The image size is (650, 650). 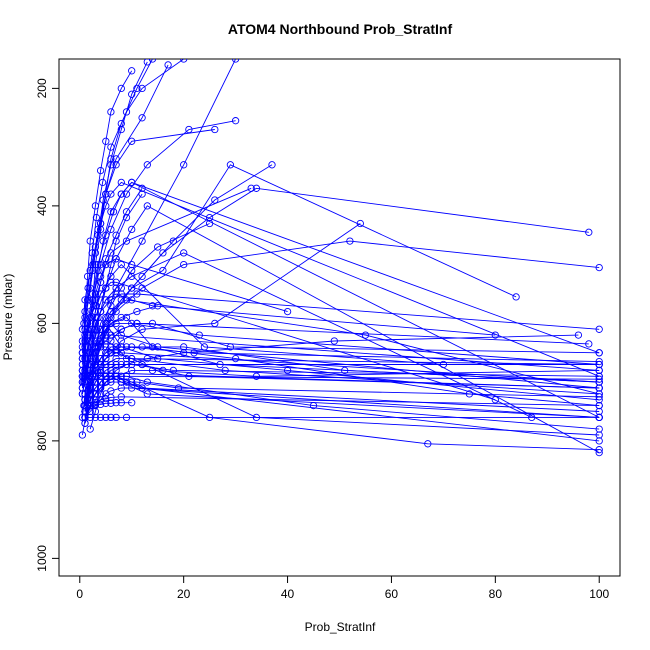 I want to click on x-axis: 0 20 40 60 80 100, so click(x=343, y=588).